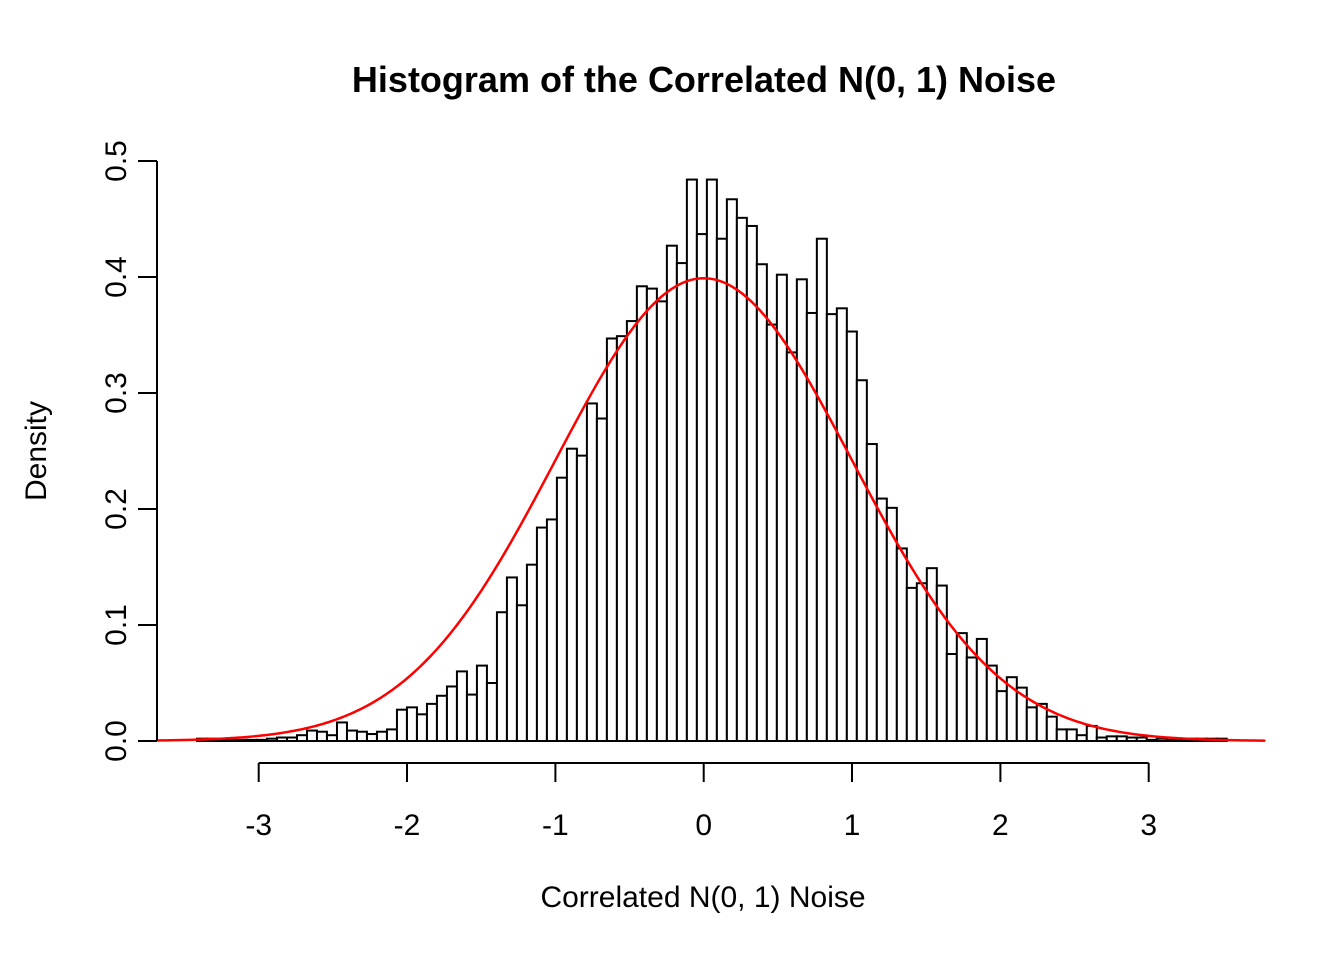 This screenshot has height=960, width=1344. What do you see at coordinates (852, 825) in the screenshot?
I see `x-tick-label: 1` at bounding box center [852, 825].